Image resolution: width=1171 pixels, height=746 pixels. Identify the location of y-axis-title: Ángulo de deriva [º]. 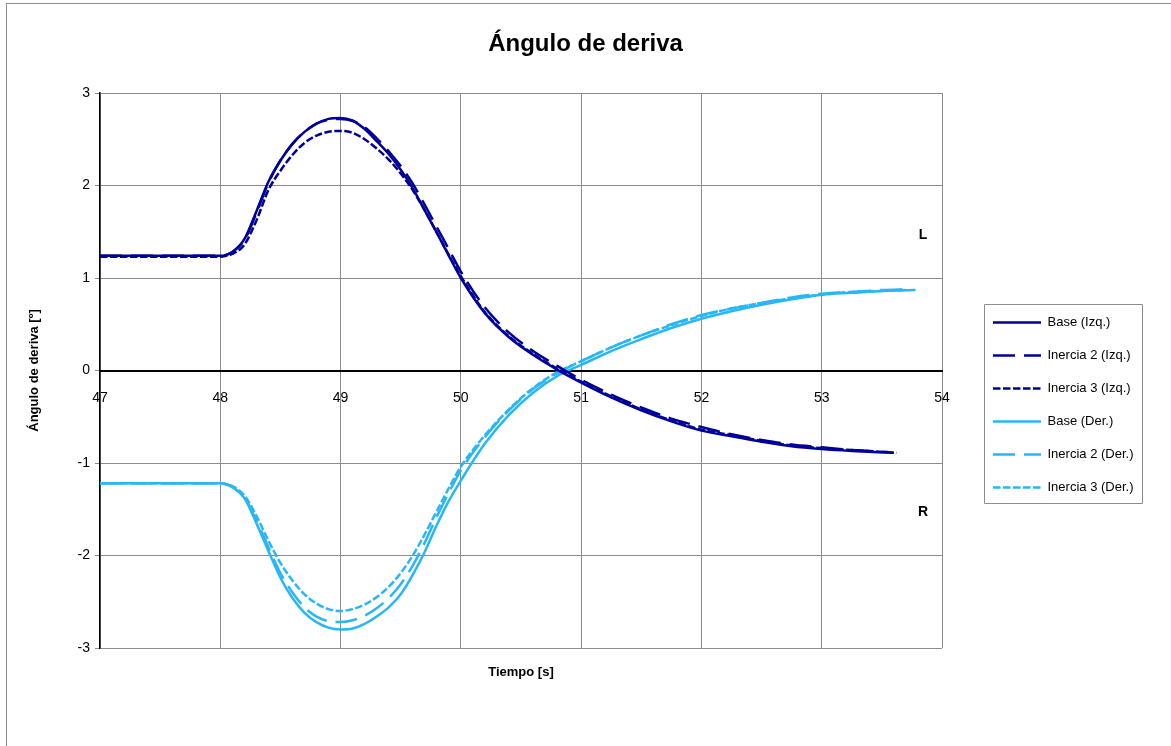
(34, 370).